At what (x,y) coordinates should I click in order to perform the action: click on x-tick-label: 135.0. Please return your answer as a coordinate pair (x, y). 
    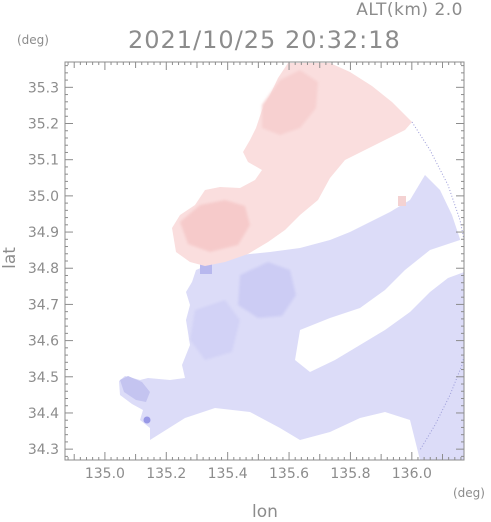
    Looking at the image, I should click on (105, 474).